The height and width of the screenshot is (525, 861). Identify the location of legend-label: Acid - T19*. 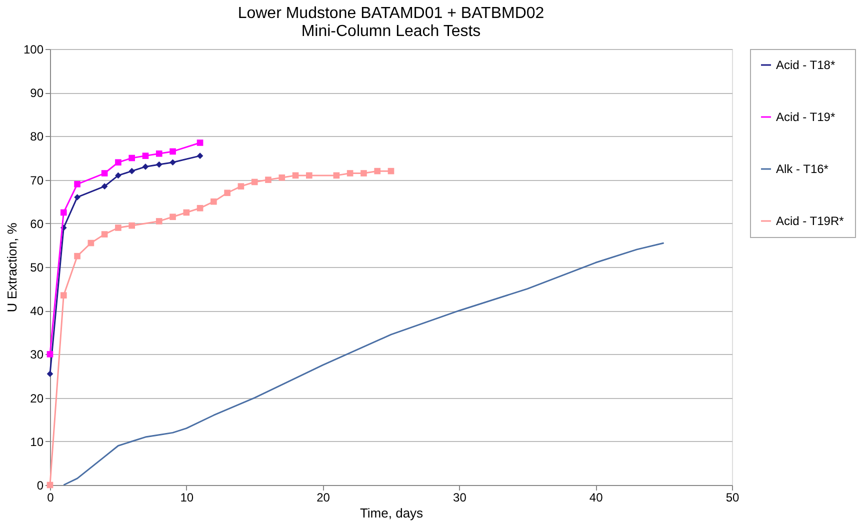
(806, 117).